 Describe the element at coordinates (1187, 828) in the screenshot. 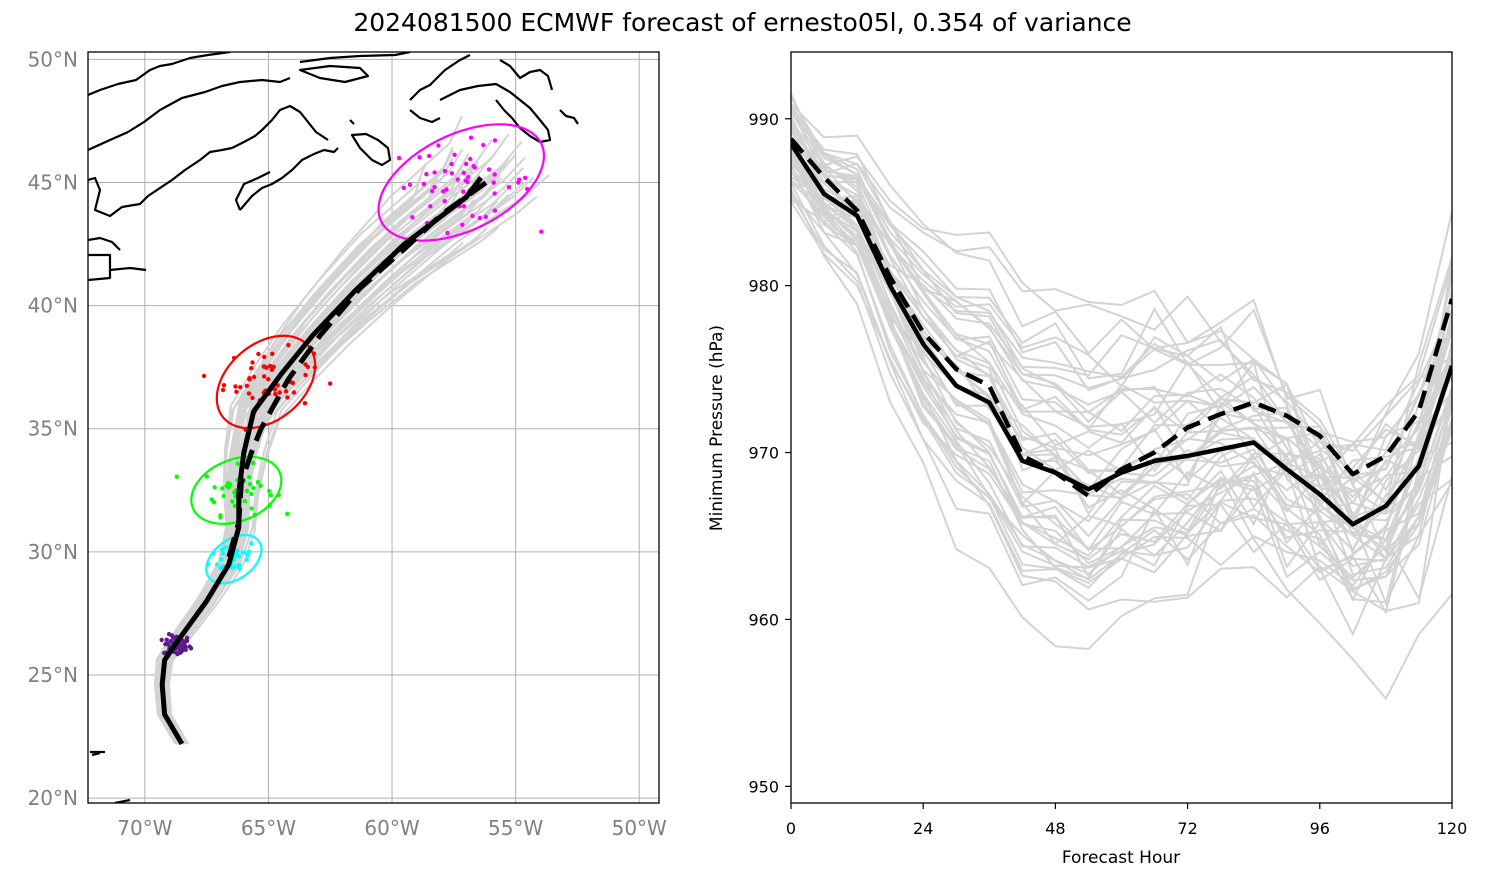

I see `x-tick-label: 72` at that location.